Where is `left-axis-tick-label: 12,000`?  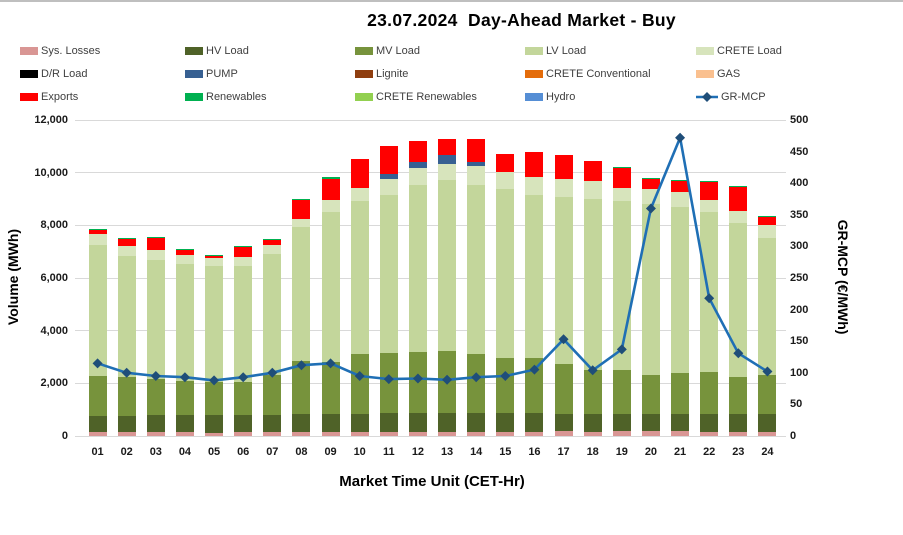 left-axis-tick-label: 12,000 is located at coordinates (51, 120).